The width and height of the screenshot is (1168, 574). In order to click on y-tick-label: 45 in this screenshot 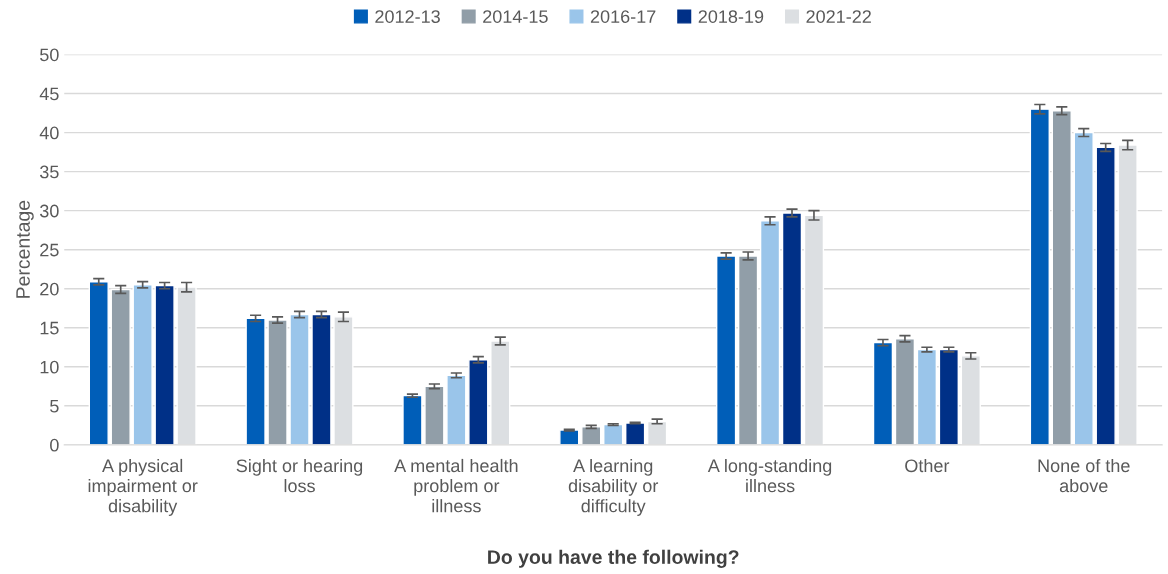, I will do `click(49, 94)`.